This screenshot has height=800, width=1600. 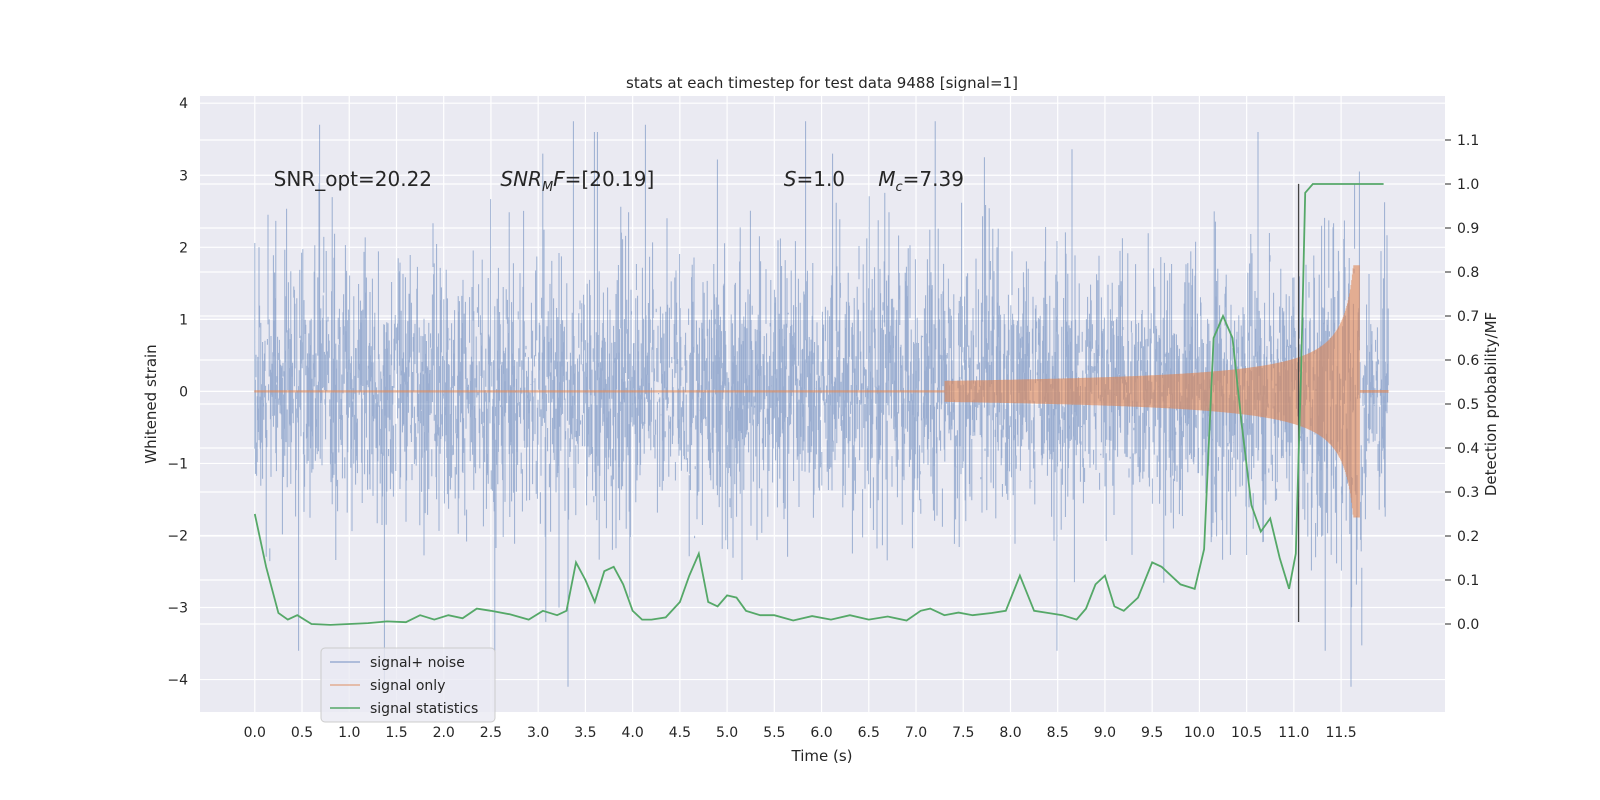 What do you see at coordinates (424, 709) in the screenshot?
I see `legend-label-signal-statistics: signal statistics` at bounding box center [424, 709].